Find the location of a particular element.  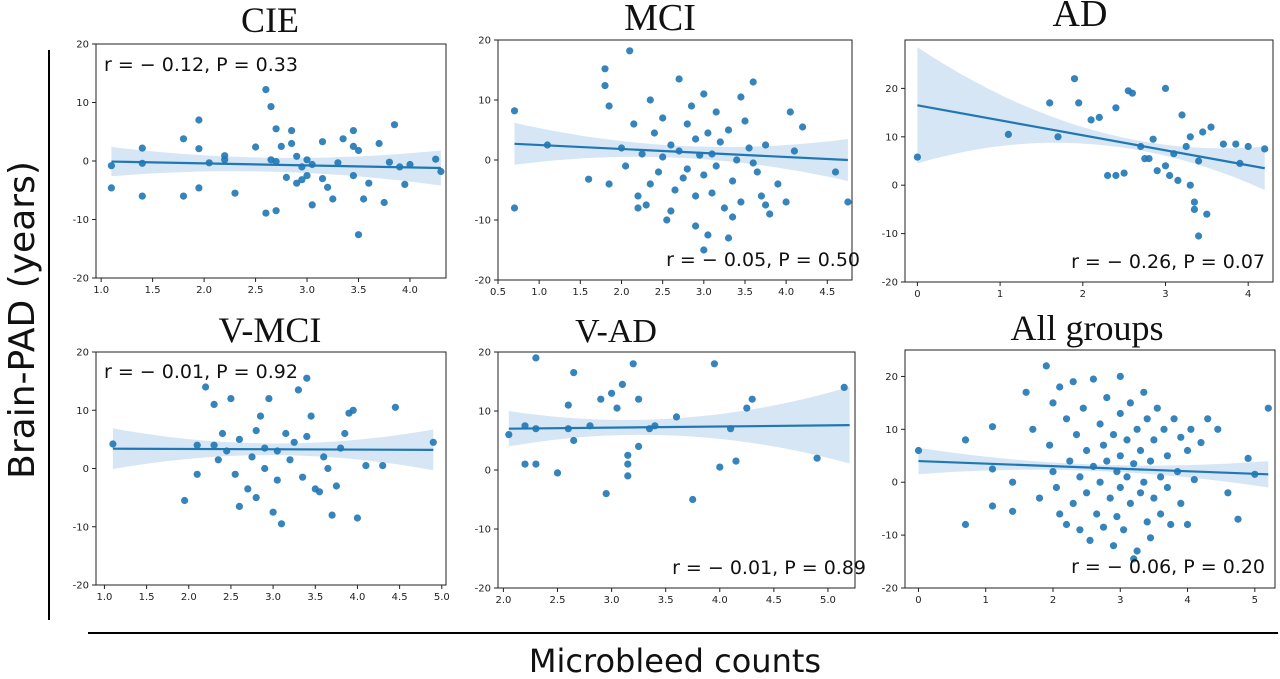

correlation-annotation: r = − 0.26, P = 0.07 is located at coordinates (1168, 262).